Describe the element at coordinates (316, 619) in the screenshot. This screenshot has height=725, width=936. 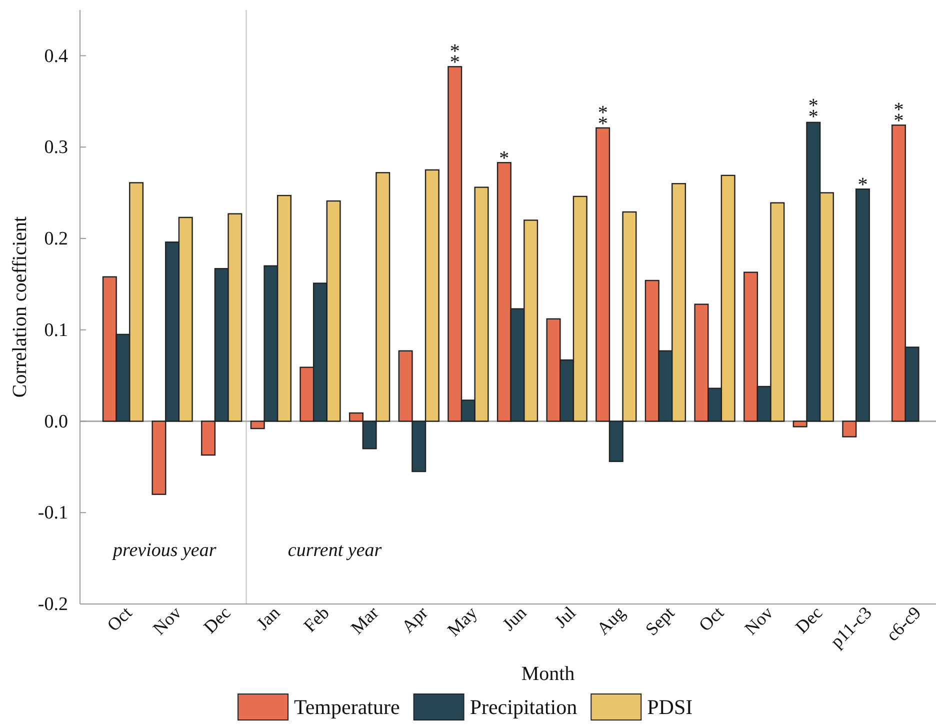
I see `x-tick-label: Feb` at that location.